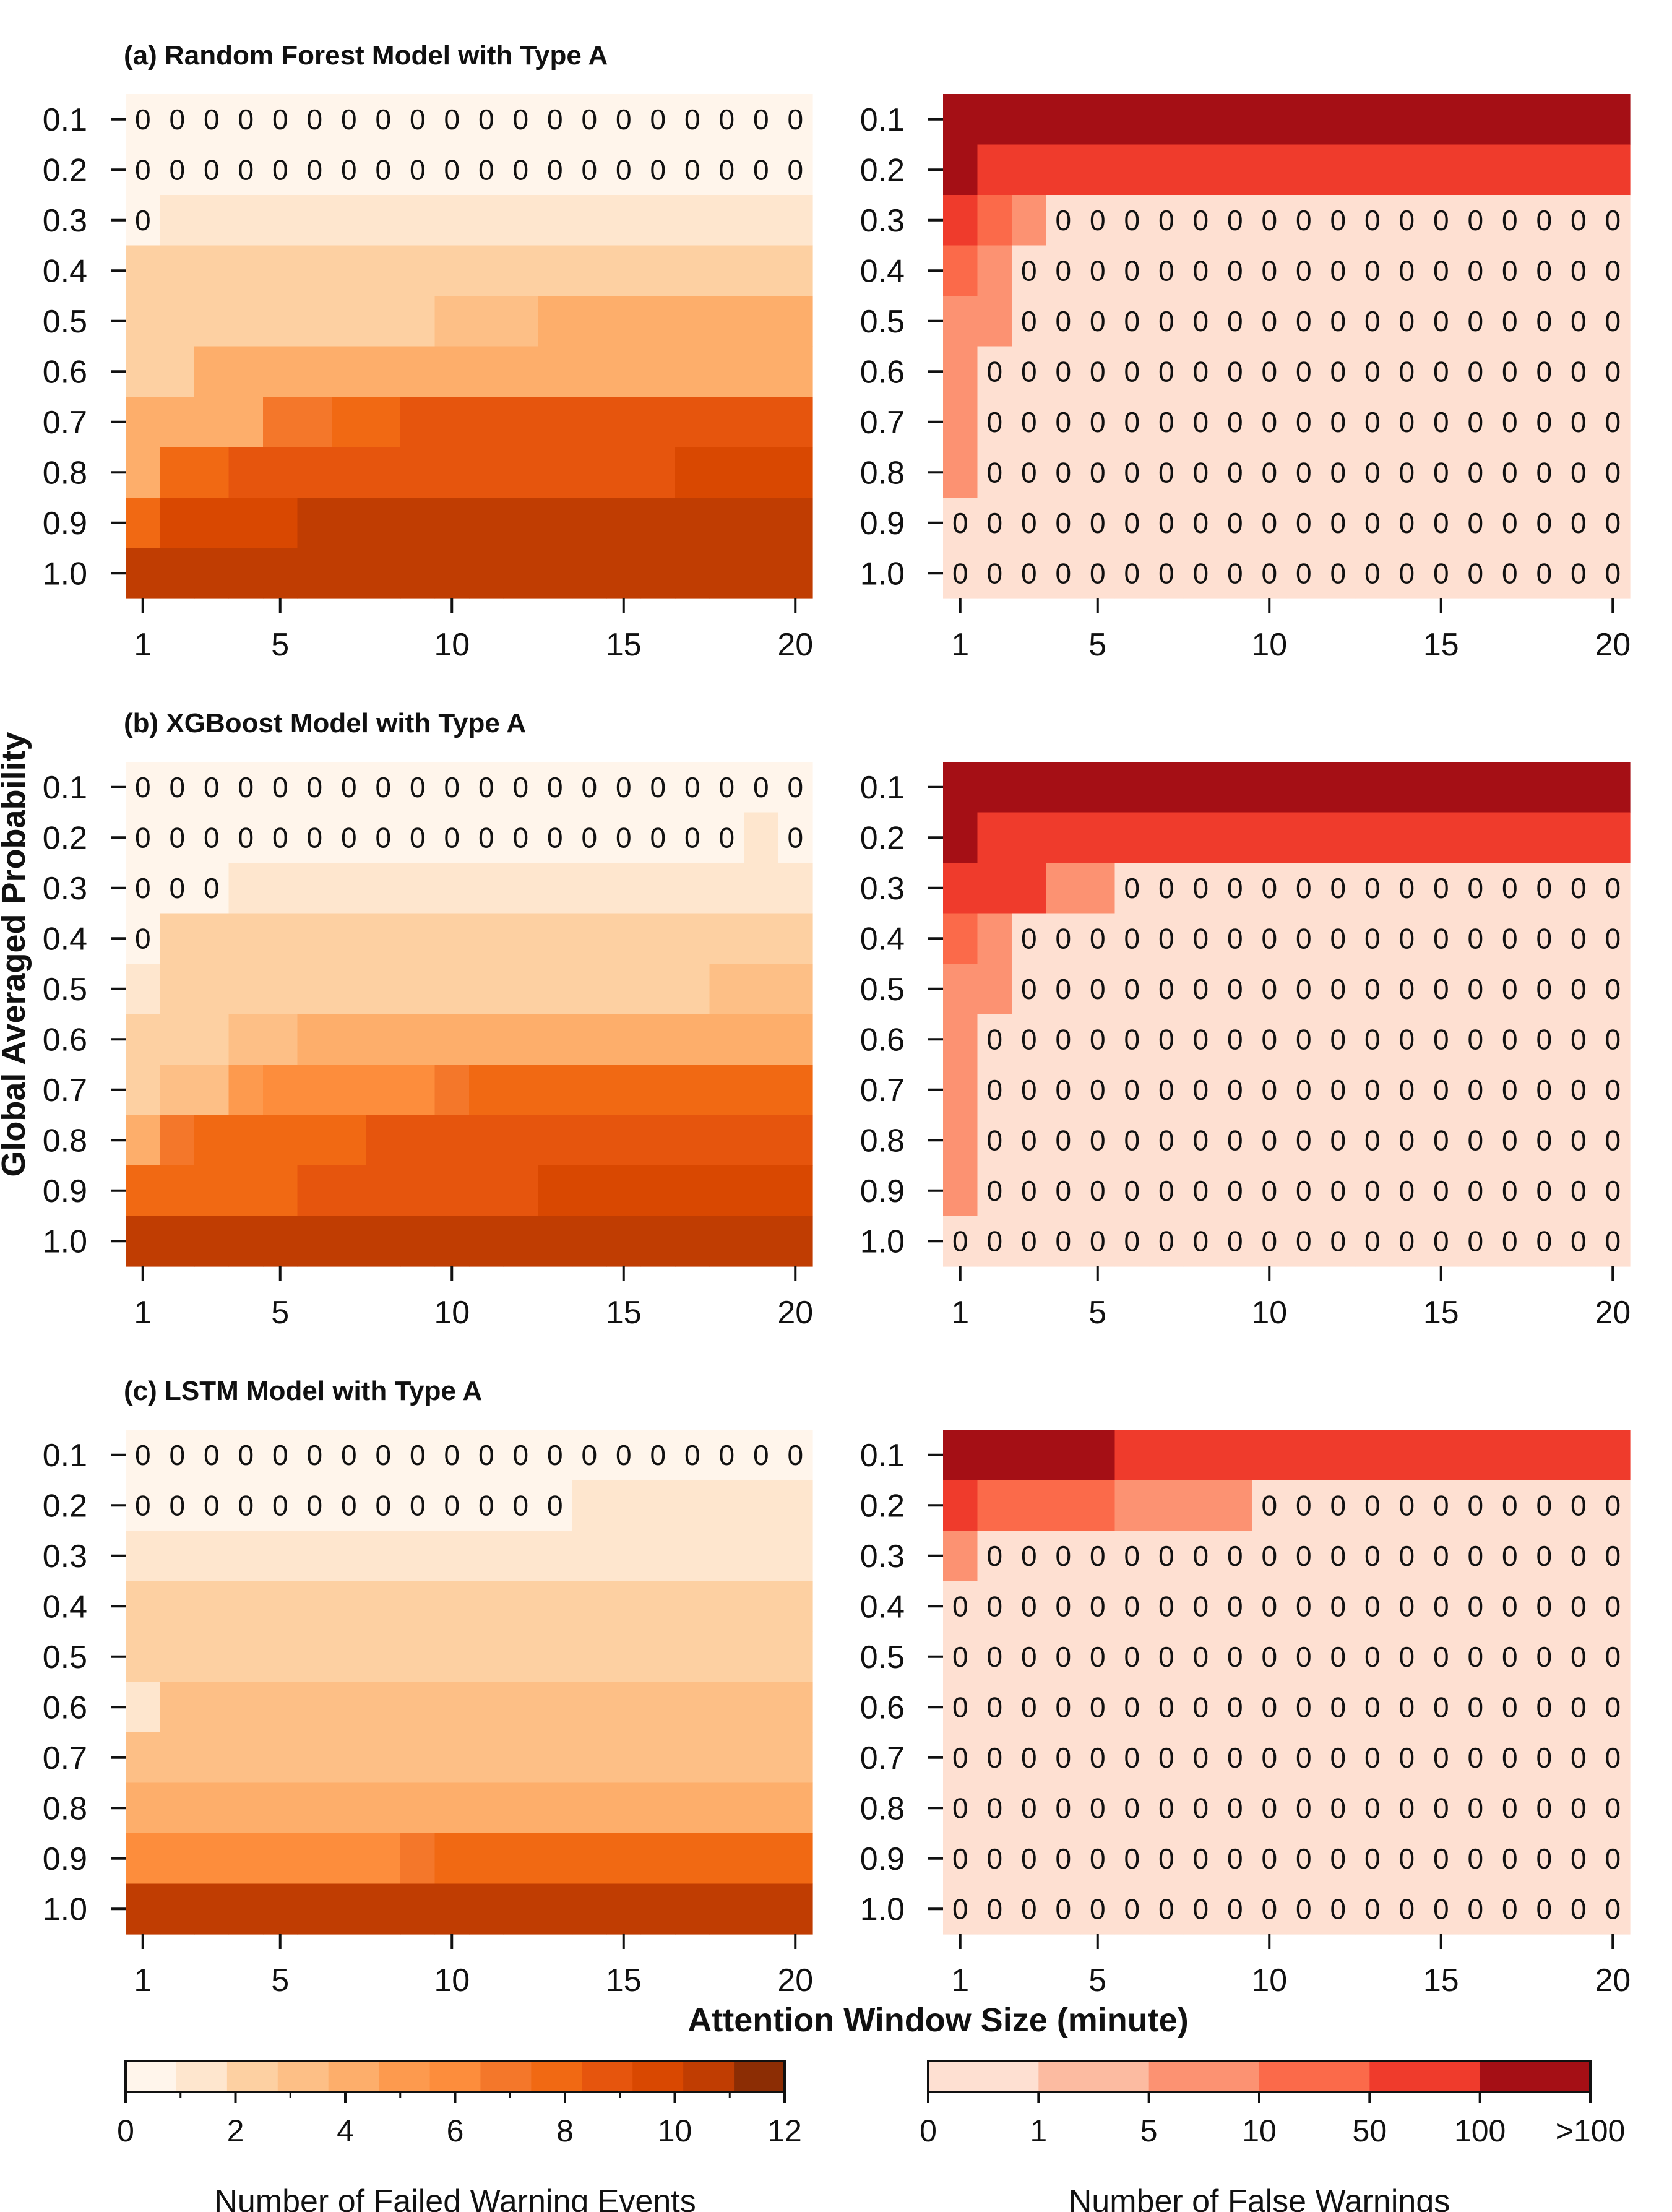 The image size is (1672, 2212). What do you see at coordinates (882, 170) in the screenshot?
I see `y-tick-label: 0.2` at bounding box center [882, 170].